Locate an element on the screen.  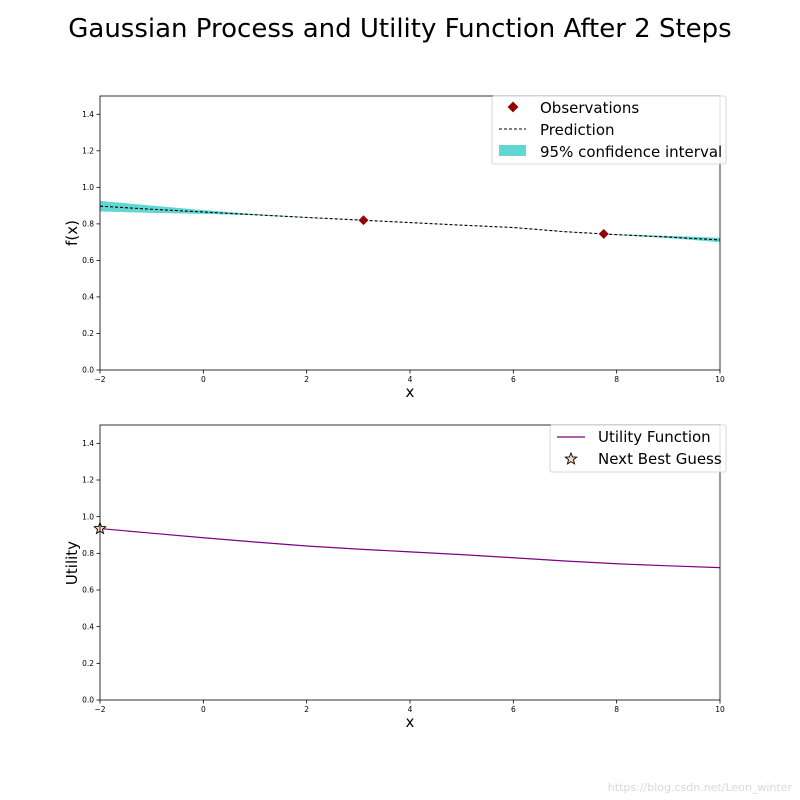
utility-y-tick-label: 1.0 is located at coordinates (88, 516).